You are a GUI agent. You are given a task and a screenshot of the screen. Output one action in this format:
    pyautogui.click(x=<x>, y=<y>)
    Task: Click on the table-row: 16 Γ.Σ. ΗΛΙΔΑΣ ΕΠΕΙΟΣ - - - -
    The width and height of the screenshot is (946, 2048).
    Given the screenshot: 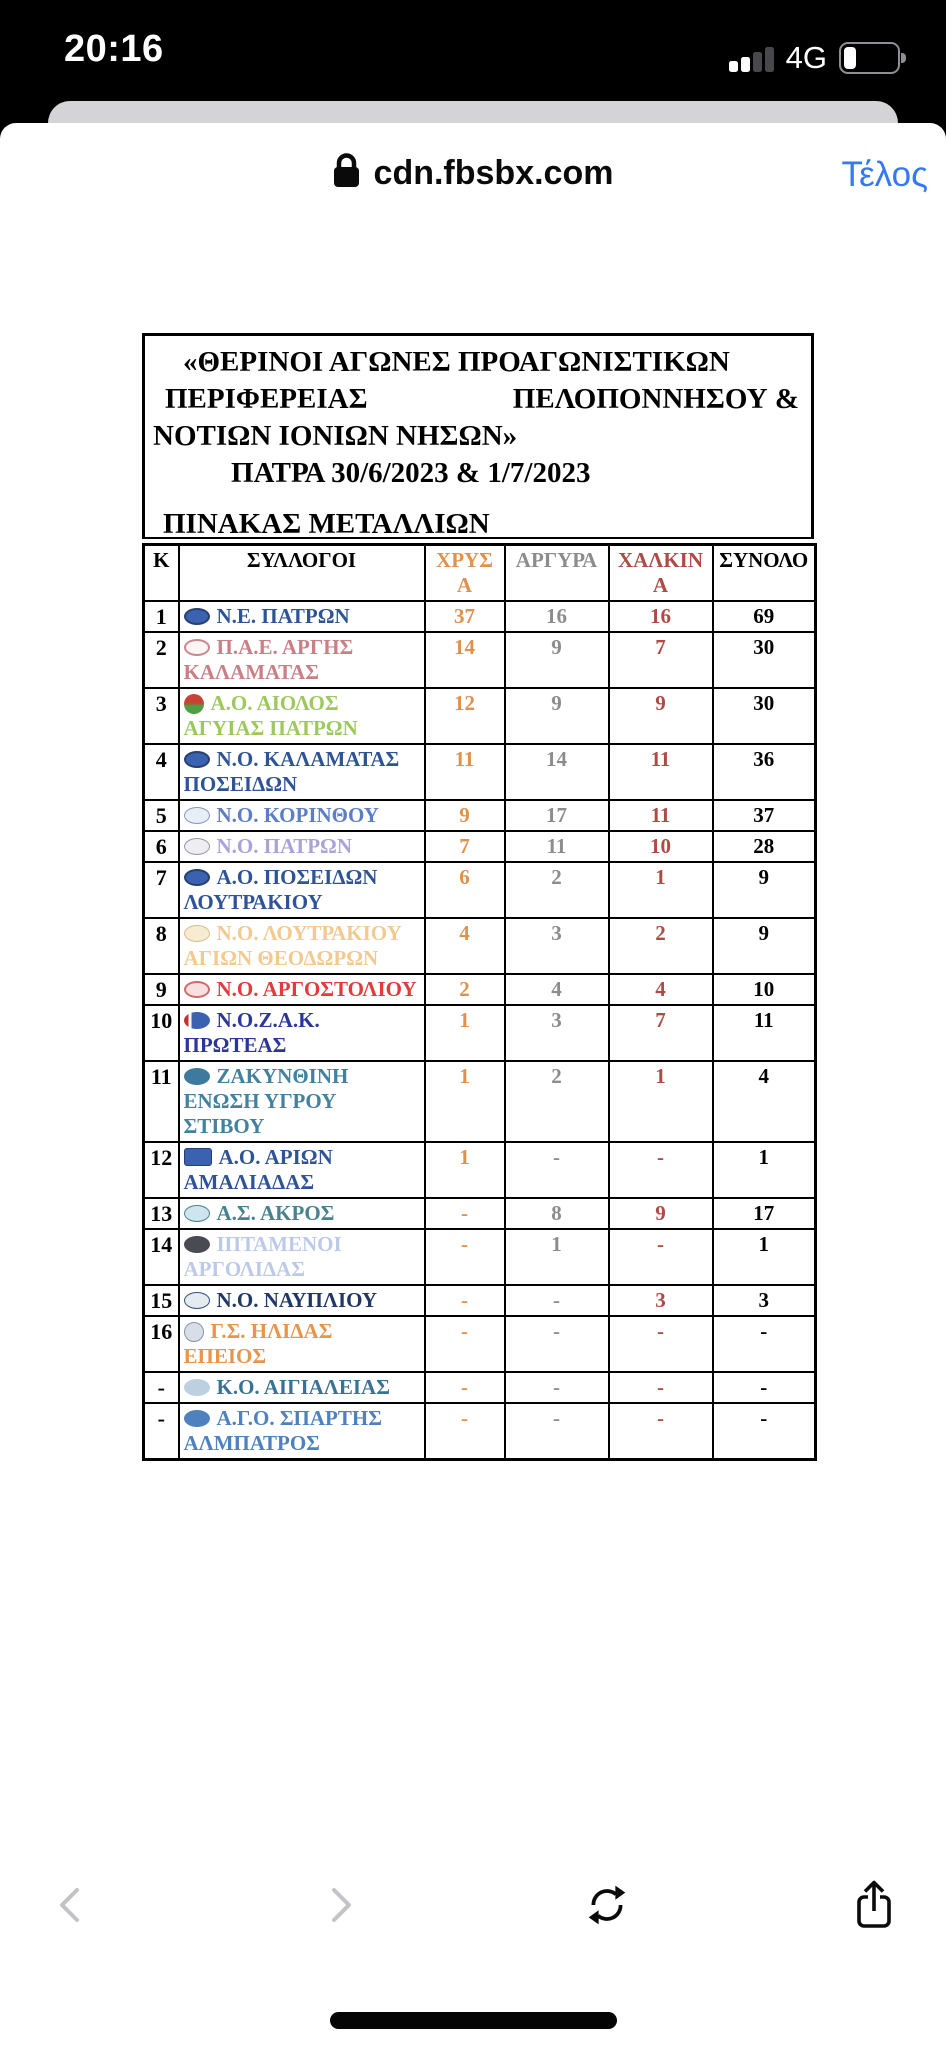 What is the action you would take?
    pyautogui.click(x=479, y=1344)
    